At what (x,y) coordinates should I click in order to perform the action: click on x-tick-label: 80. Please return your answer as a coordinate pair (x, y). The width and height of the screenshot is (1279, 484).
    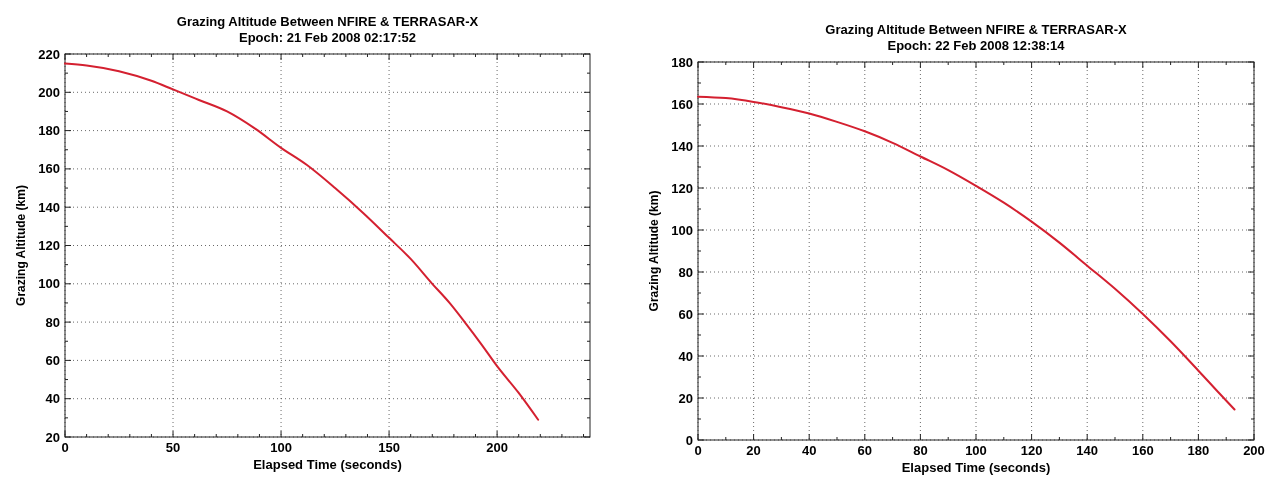
    Looking at the image, I should click on (920, 450).